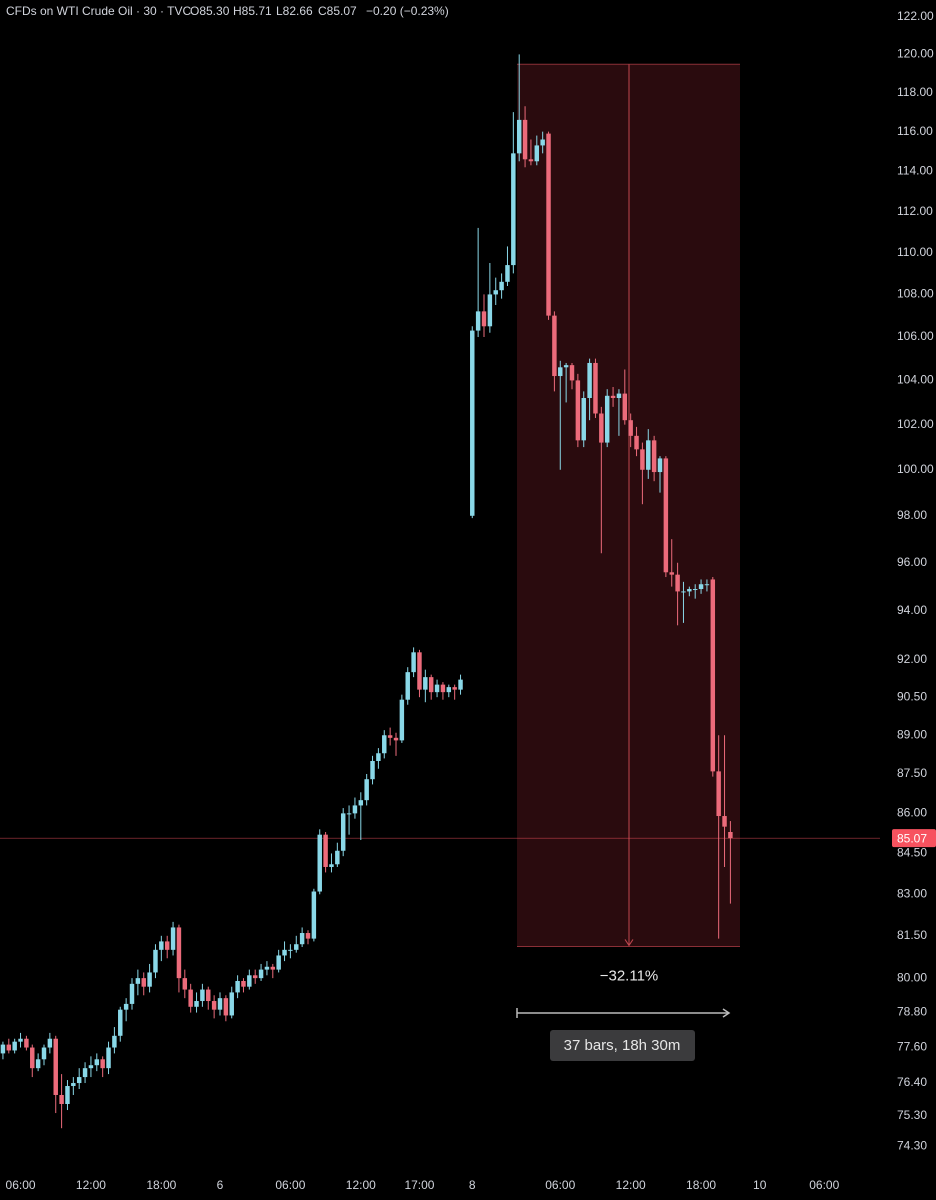 The image size is (936, 1200). Describe the element at coordinates (915, 170) in the screenshot. I see `y-tick-label: 114.00` at that location.